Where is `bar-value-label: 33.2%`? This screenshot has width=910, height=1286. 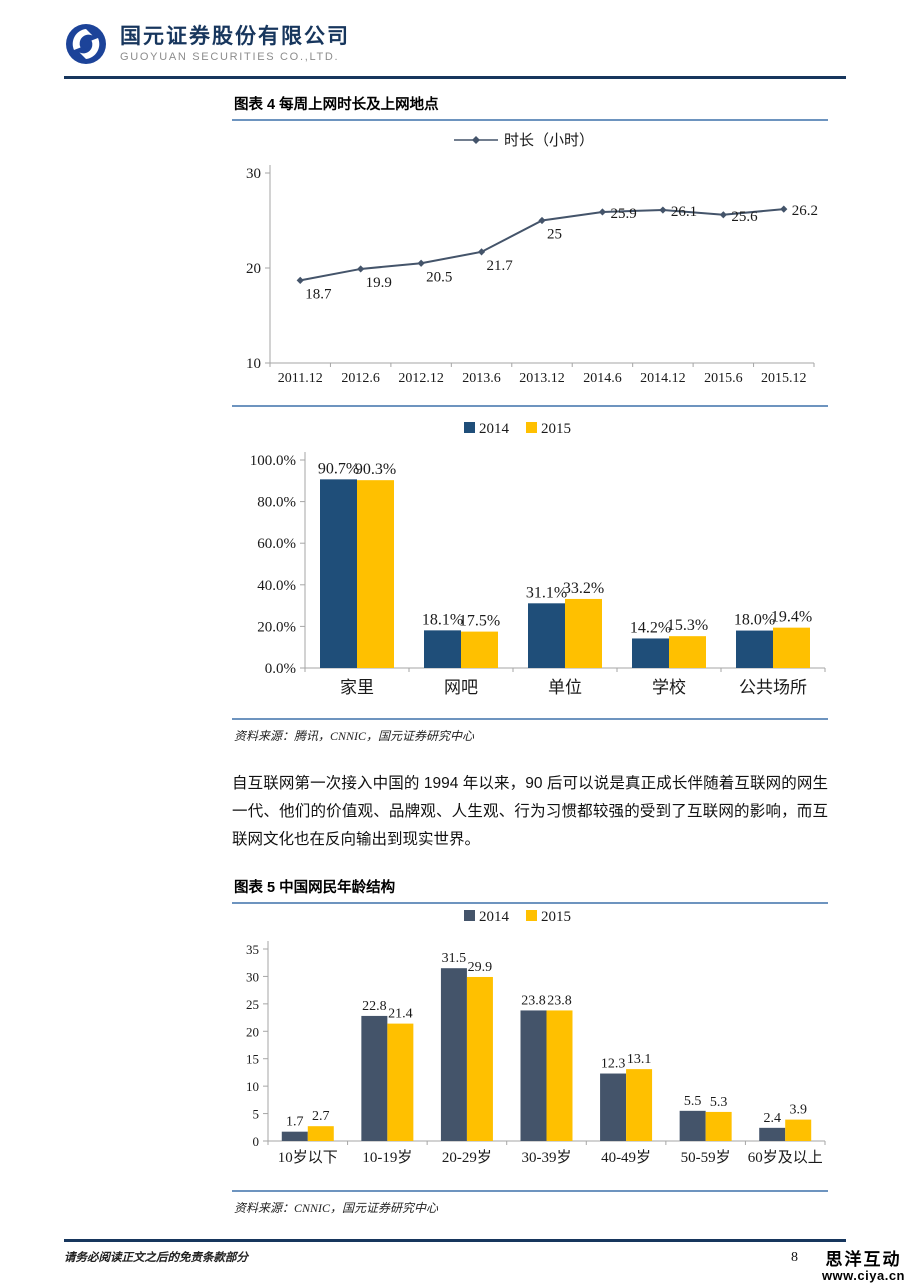
bar-value-label: 33.2% is located at coordinates (583, 588).